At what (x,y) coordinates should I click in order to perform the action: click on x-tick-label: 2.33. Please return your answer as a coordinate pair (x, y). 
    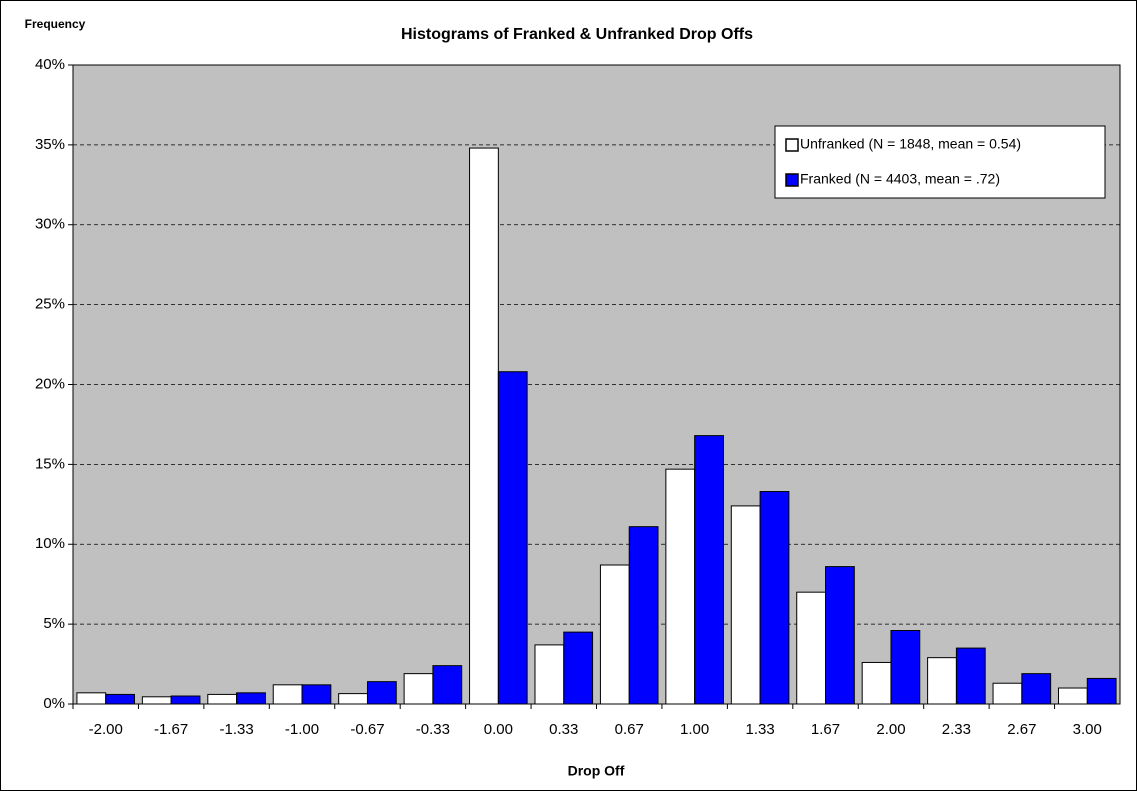
    Looking at the image, I should click on (956, 729).